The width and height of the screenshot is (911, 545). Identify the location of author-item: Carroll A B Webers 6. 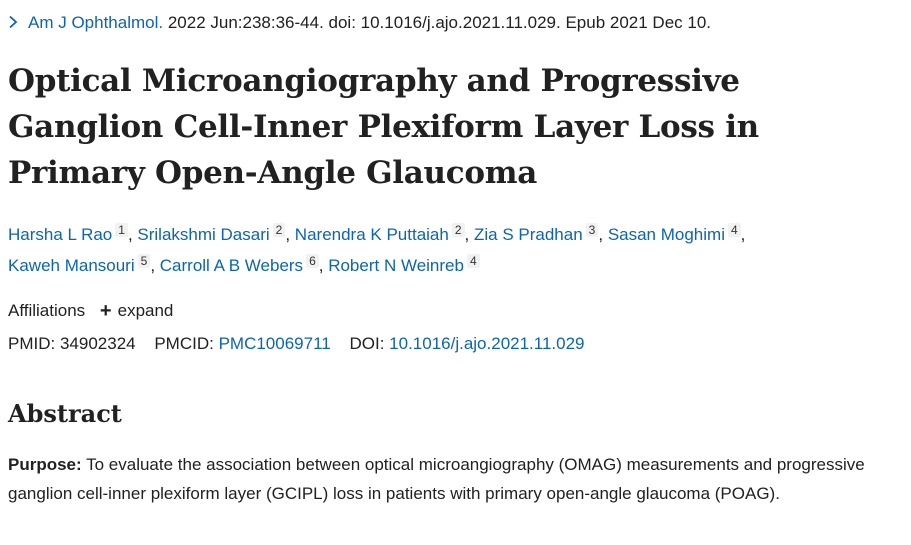
(239, 264).